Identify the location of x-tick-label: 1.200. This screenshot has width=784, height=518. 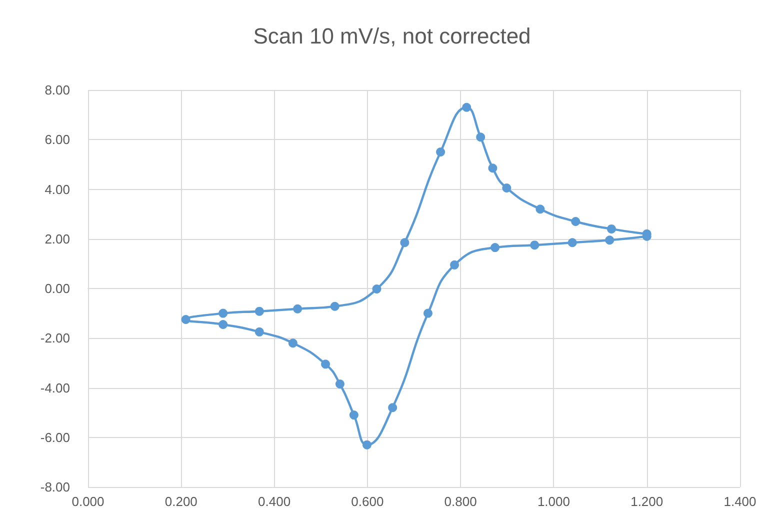
(647, 501).